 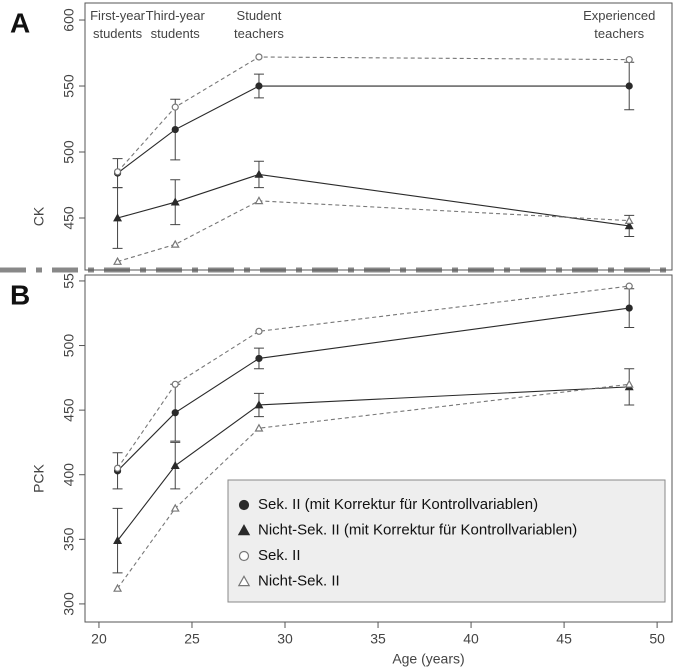 I want to click on y-tick-label: 600, so click(x=69, y=20).